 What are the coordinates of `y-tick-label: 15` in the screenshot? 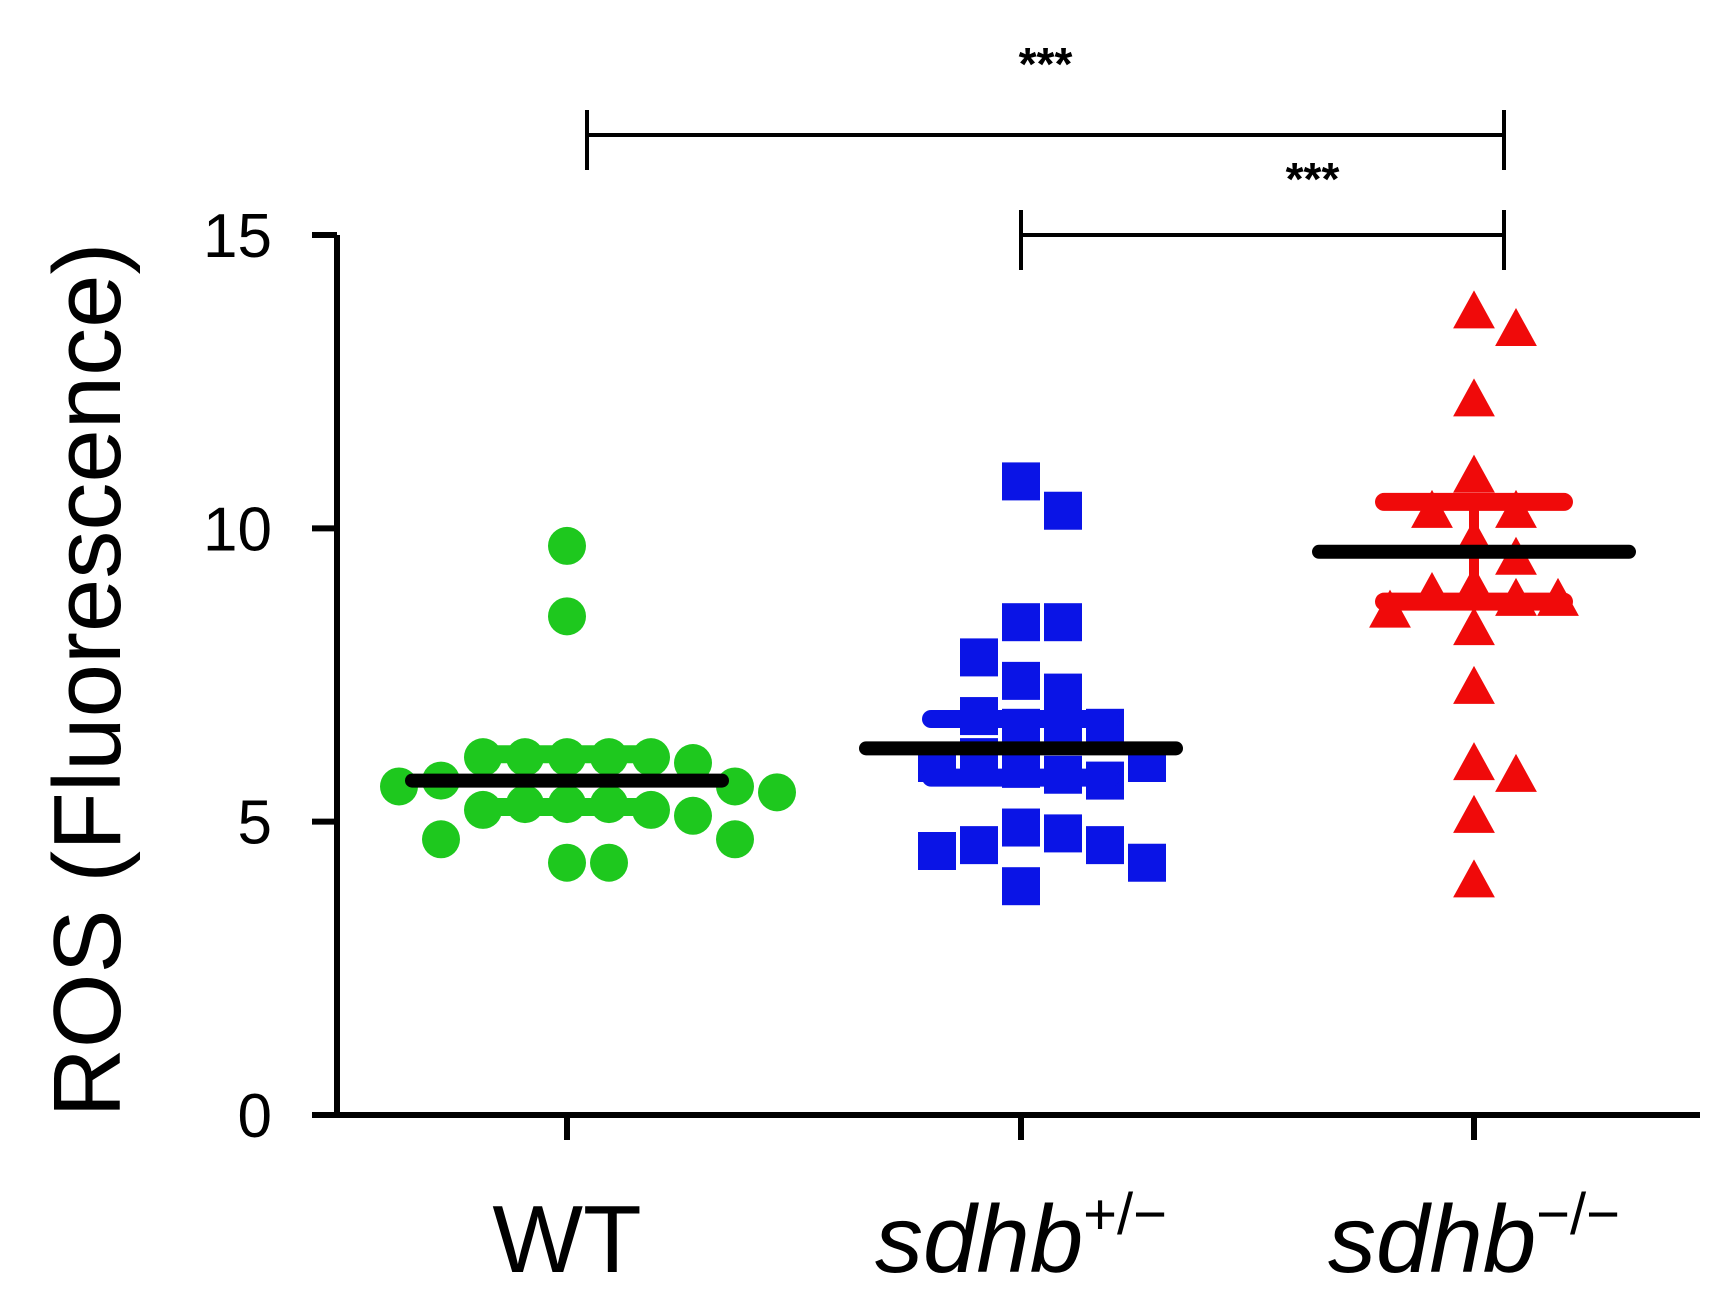 It's located at (237, 236).